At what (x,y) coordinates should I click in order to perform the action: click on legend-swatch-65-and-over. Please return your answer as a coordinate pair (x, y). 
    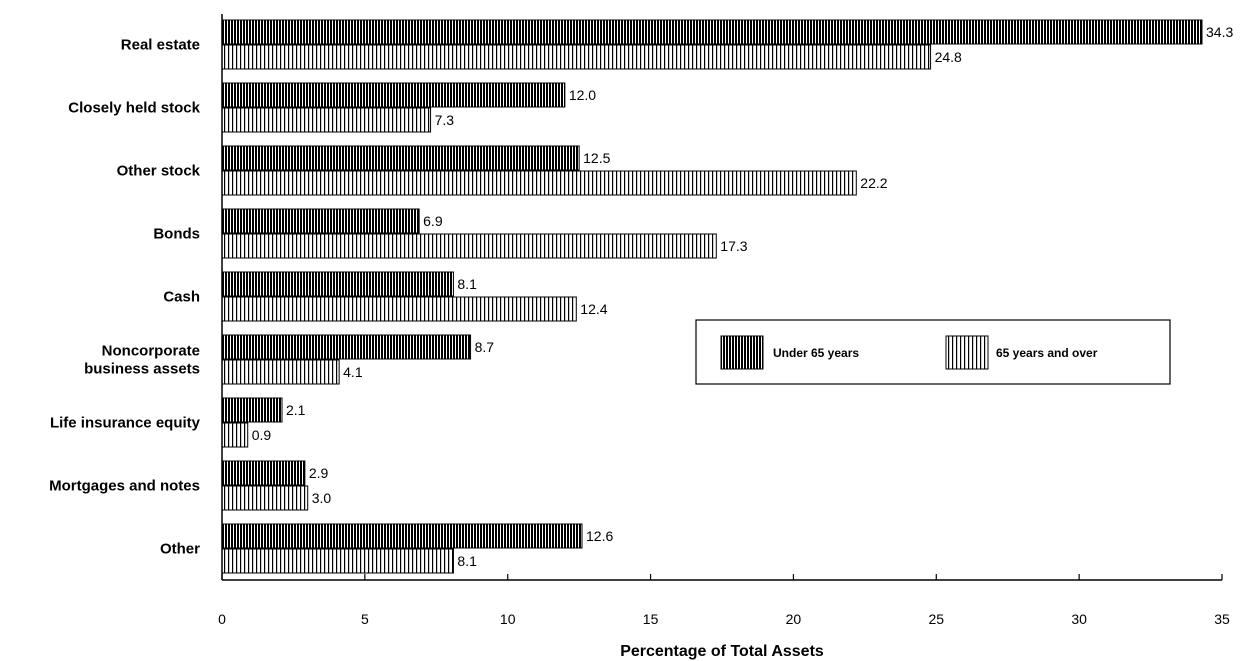
    Looking at the image, I should click on (967, 352).